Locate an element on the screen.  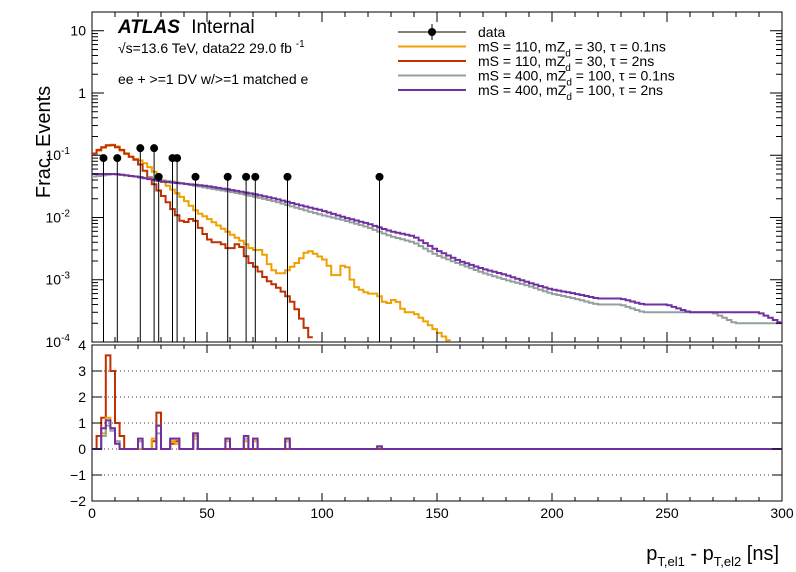
legend-label-3: mS = 400, mZd = 100, τ = 2ns is located at coordinates (570, 92).